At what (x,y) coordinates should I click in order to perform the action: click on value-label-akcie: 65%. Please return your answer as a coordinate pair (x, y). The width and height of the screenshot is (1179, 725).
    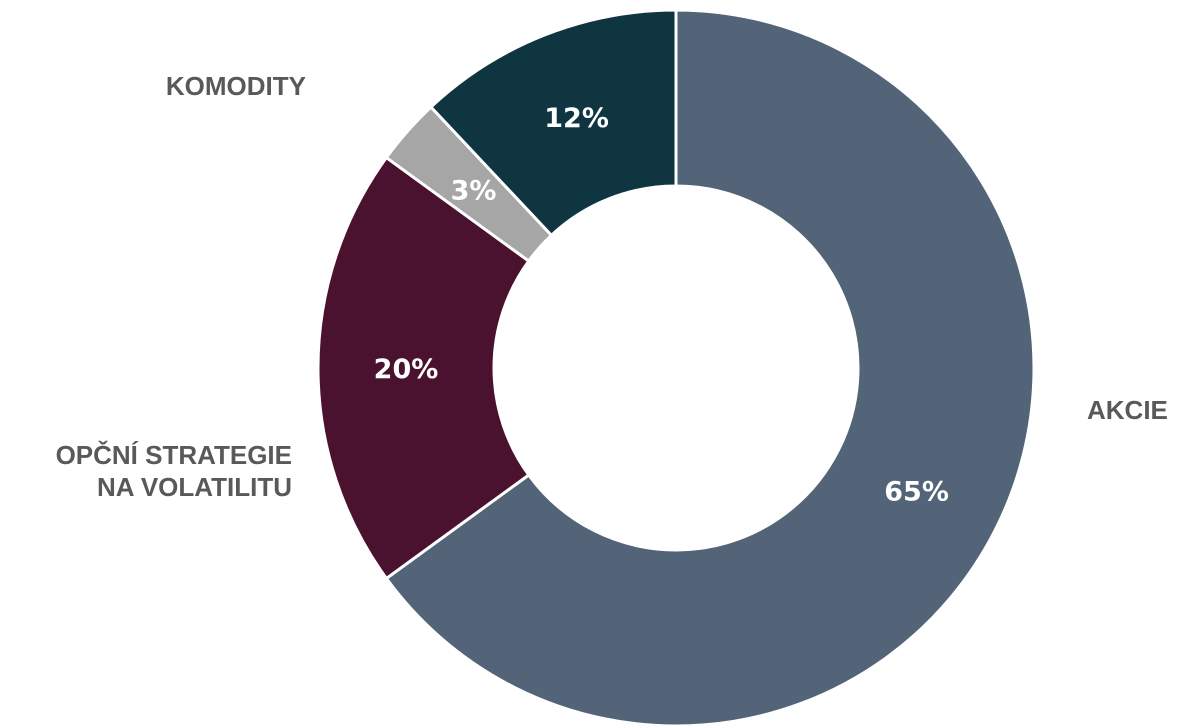
    Looking at the image, I should click on (916, 492).